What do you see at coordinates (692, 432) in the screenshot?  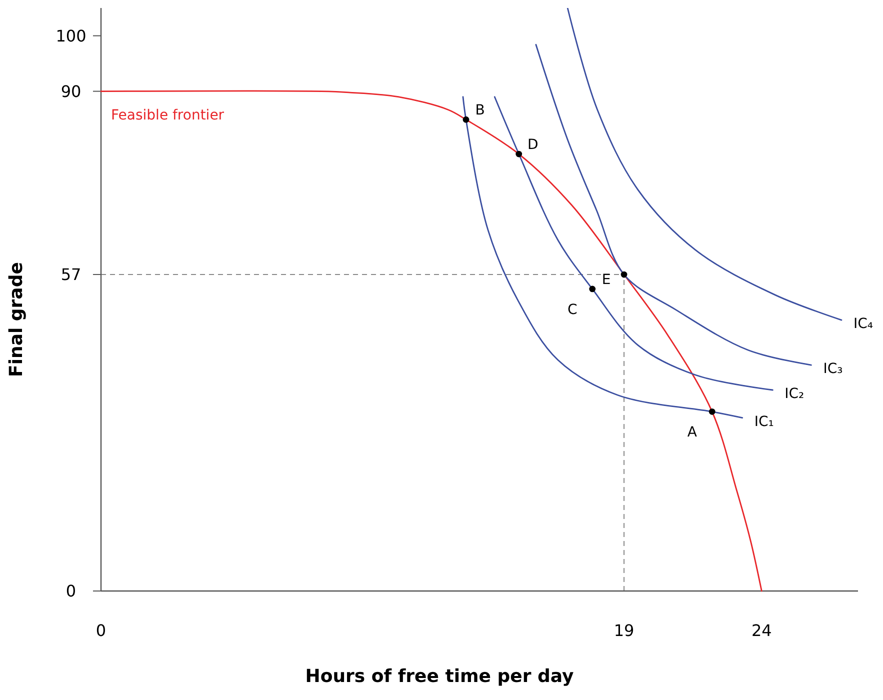 I see `annotation: A` at bounding box center [692, 432].